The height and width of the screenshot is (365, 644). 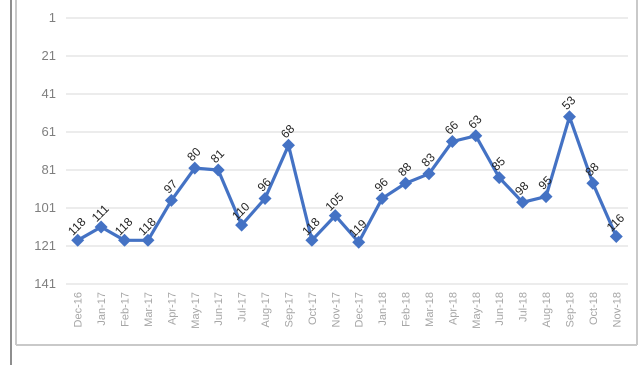 I want to click on data-label: 111, so click(x=100, y=213).